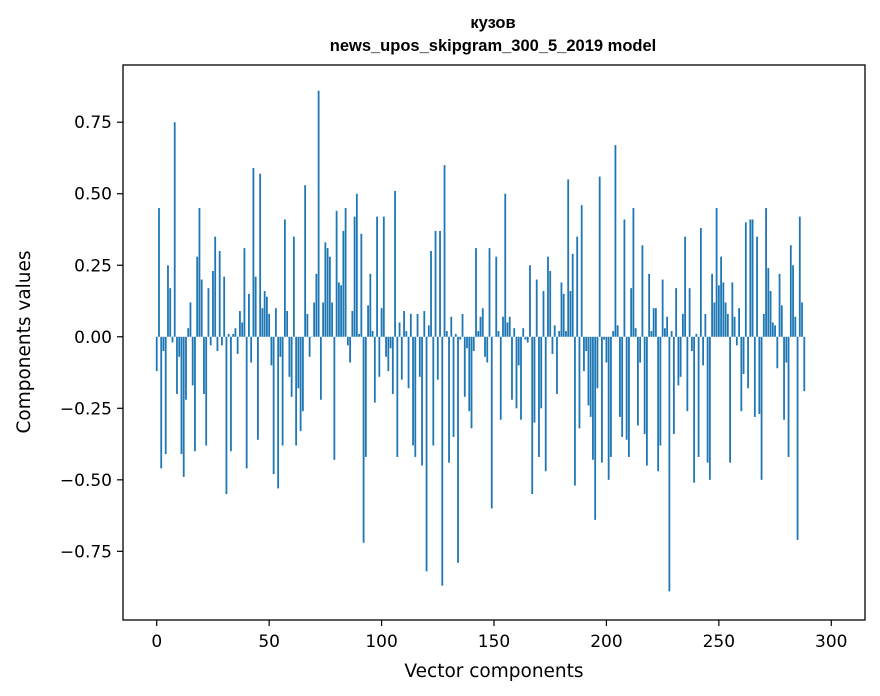  Describe the element at coordinates (91, 337) in the screenshot. I see `y-axis: 0.75 0.50 0.25 0.00 −0.25 −0.50 −0.75` at that location.